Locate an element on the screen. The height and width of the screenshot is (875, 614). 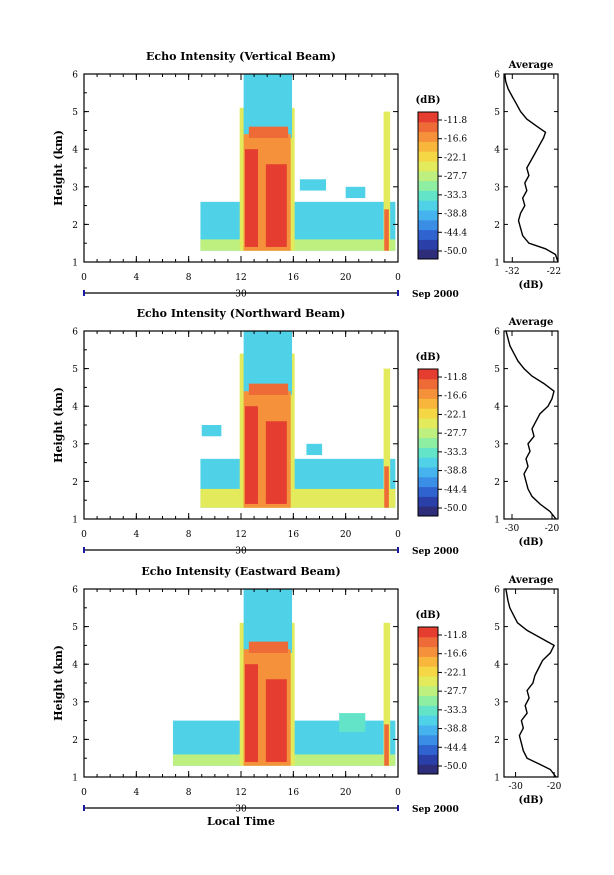
date-label: Sep 2000 is located at coordinates (435, 810).